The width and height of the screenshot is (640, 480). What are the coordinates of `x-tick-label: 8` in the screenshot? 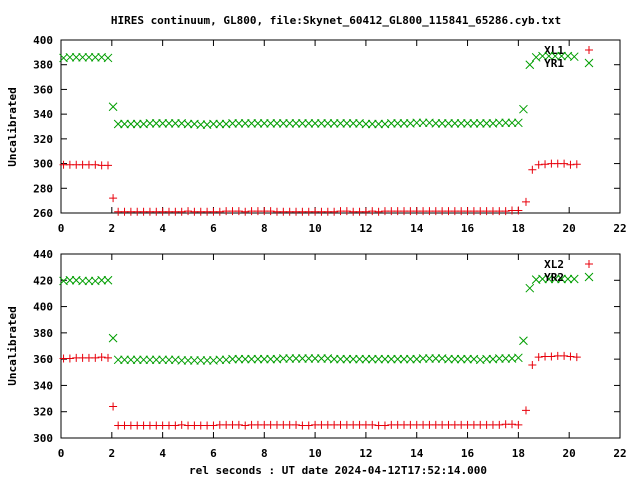 It's located at (264, 228).